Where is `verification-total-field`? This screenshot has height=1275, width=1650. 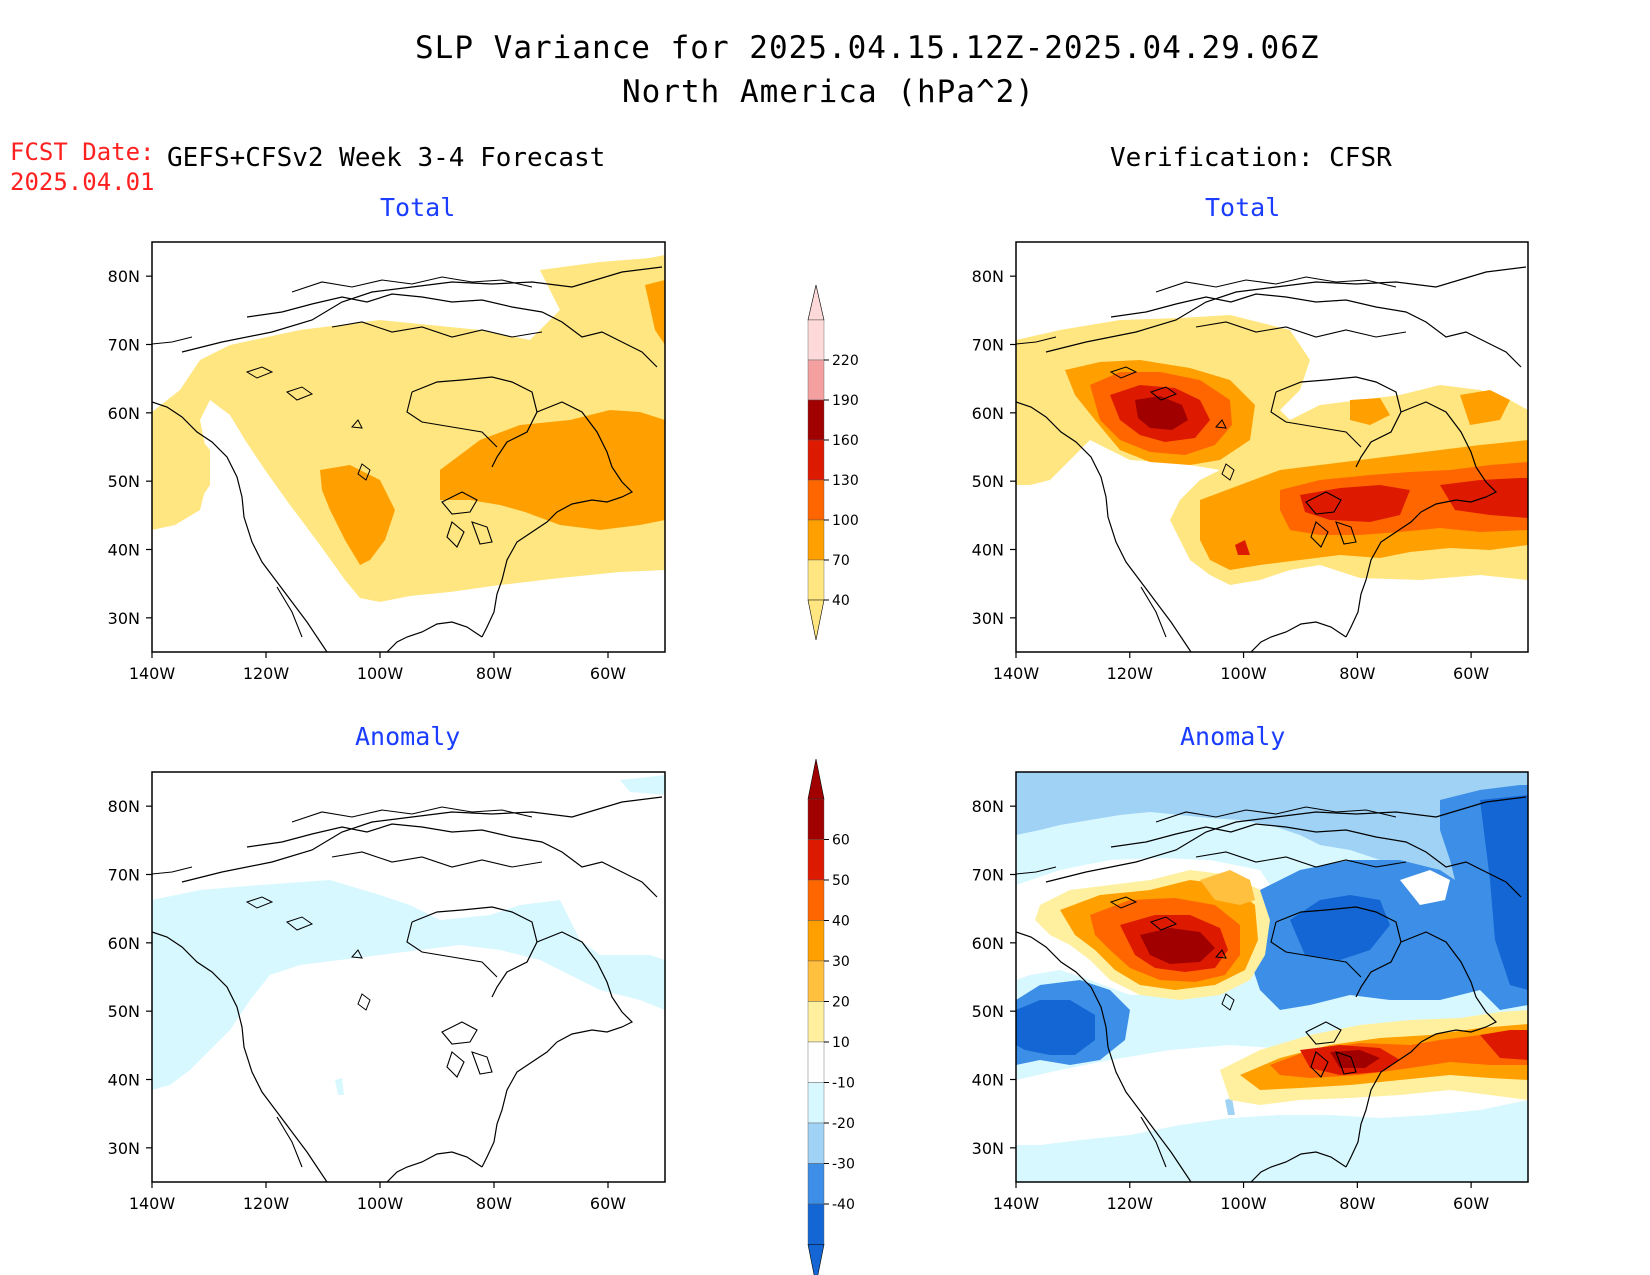
verification-total-field is located at coordinates (1272, 447).